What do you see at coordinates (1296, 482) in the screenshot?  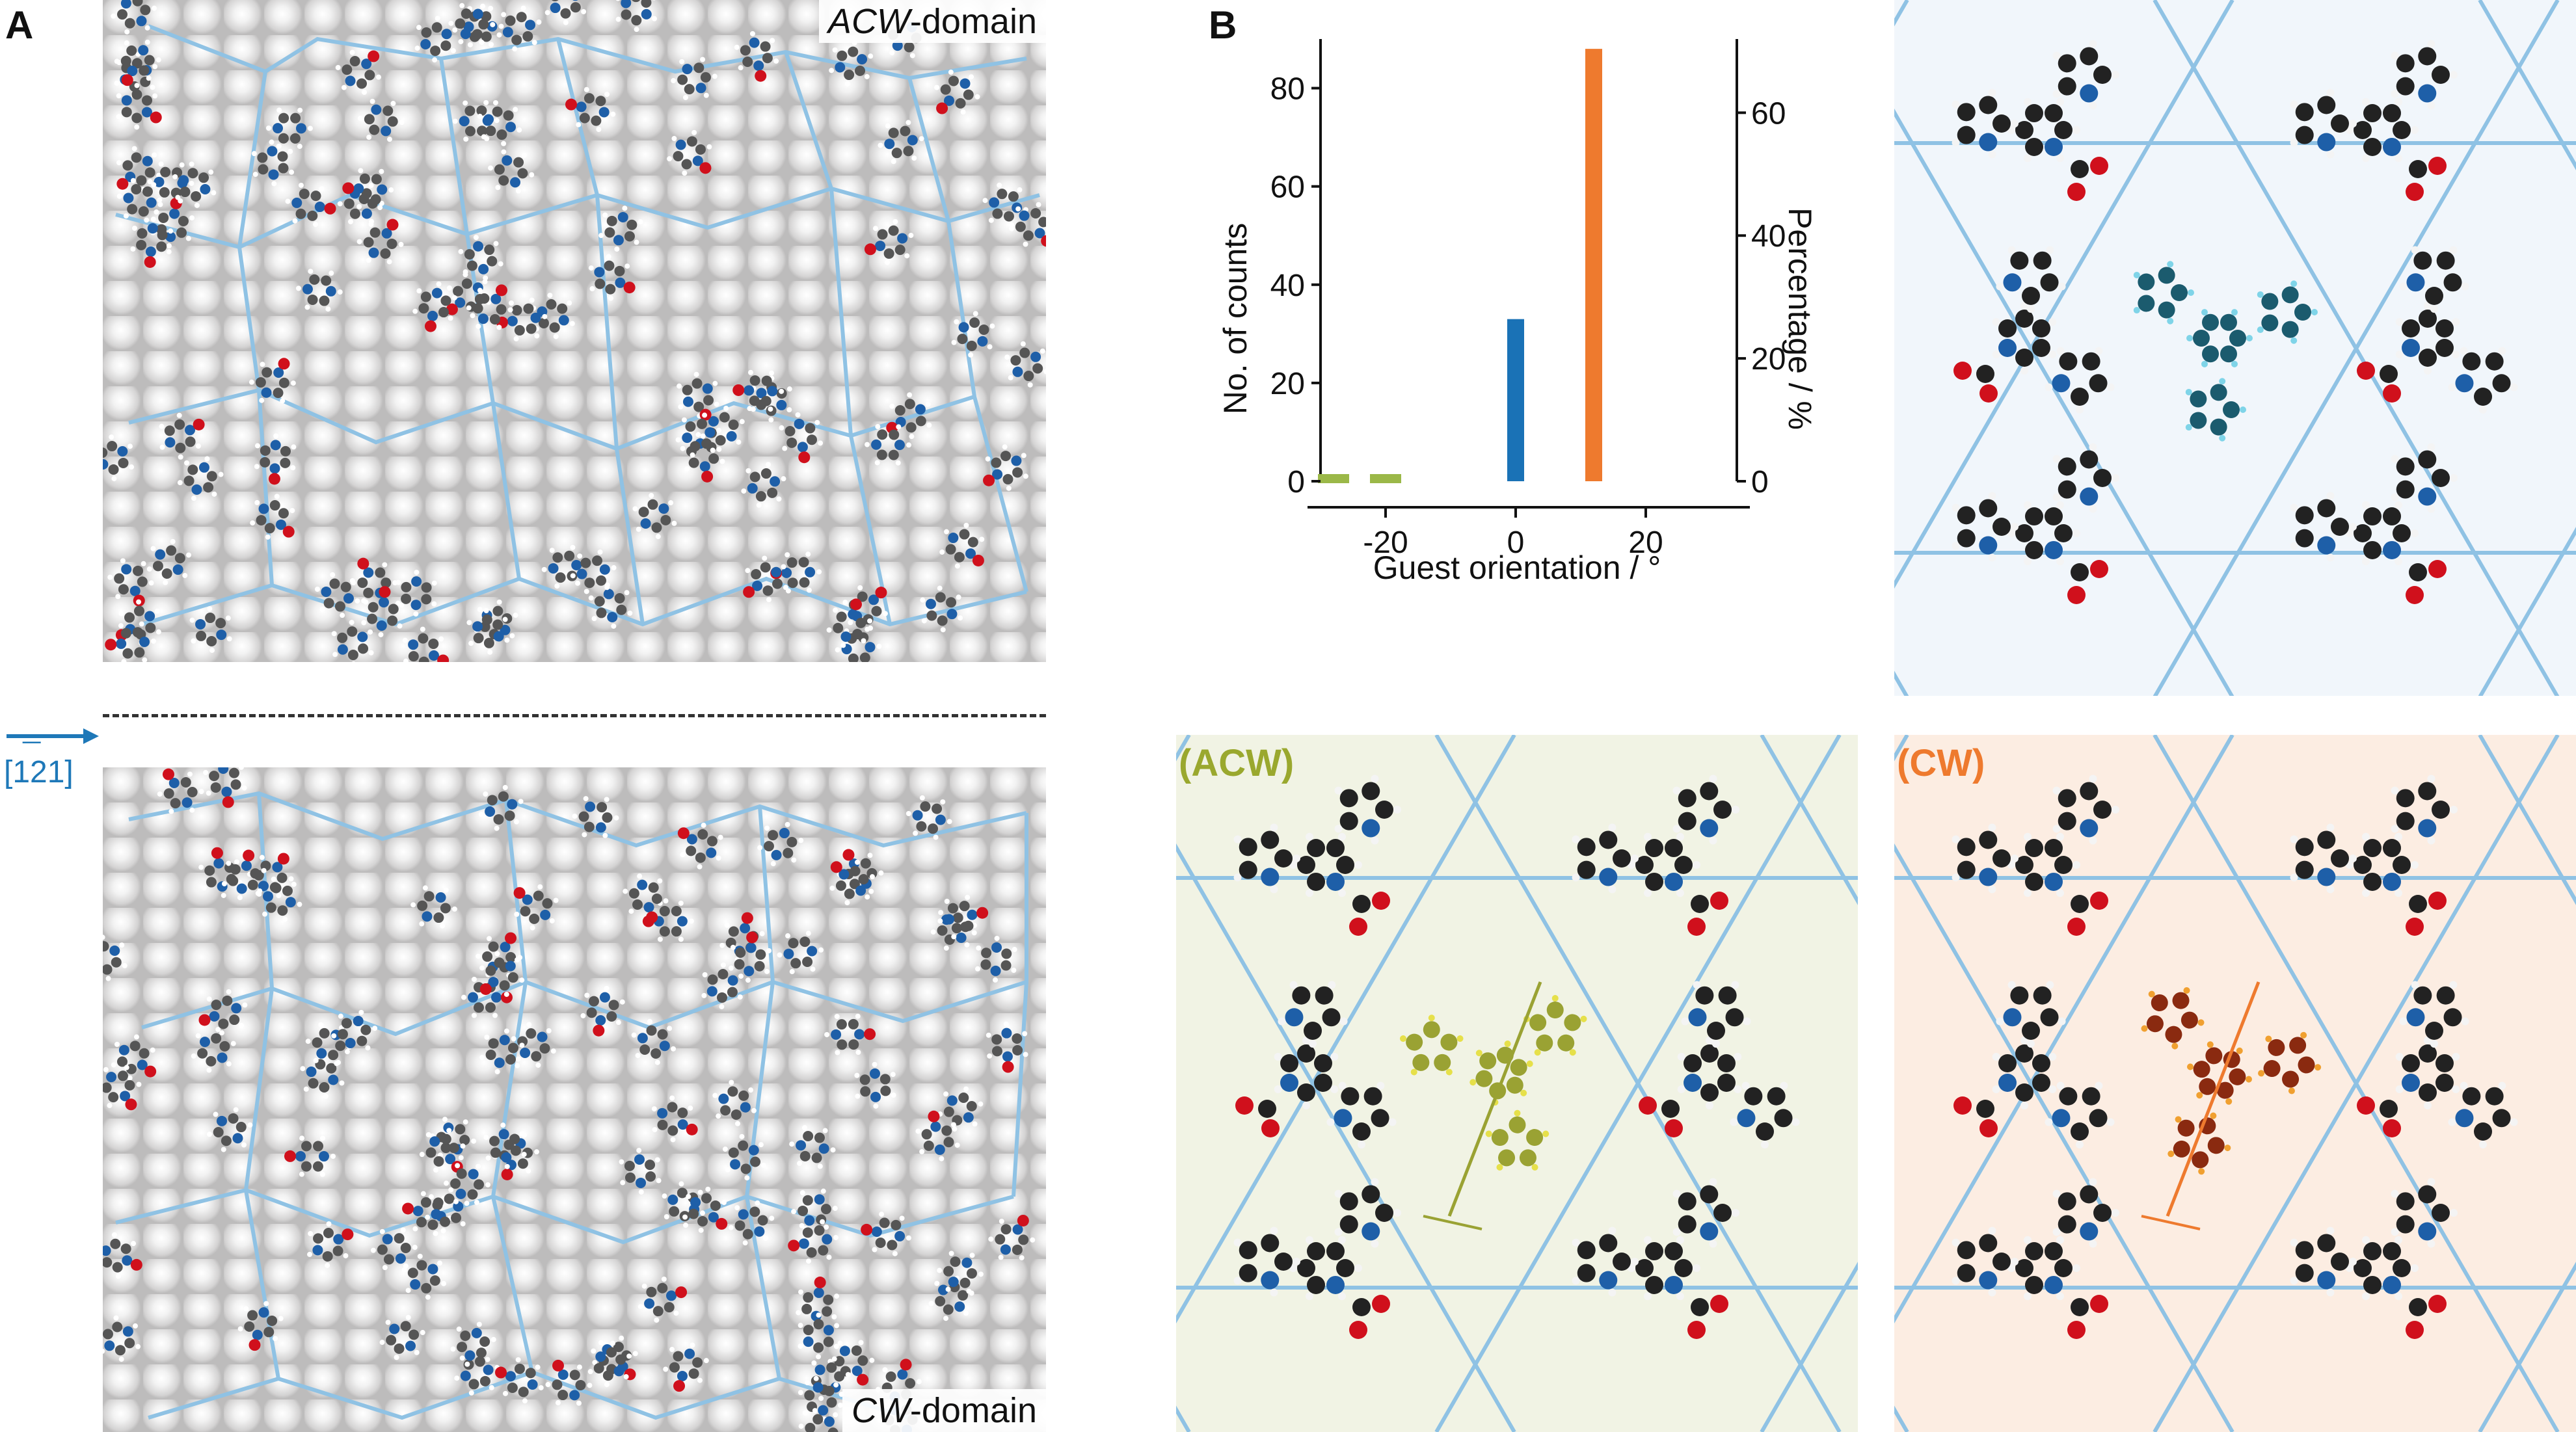 I see `chart-ytick-label: 0` at bounding box center [1296, 482].